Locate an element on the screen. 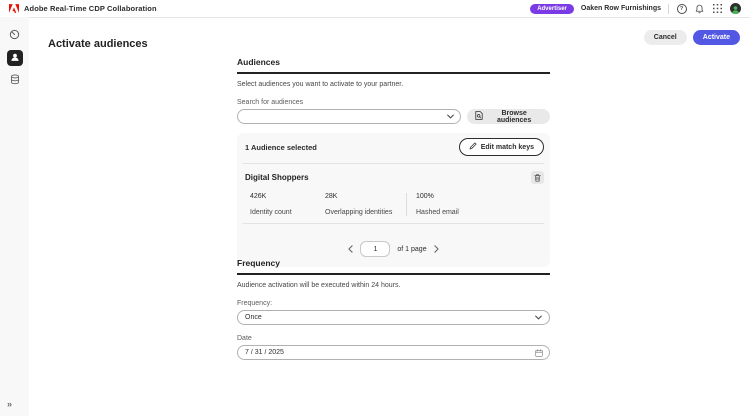 This screenshot has width=750, height=416. audiences-heading: Audiences is located at coordinates (393, 65).